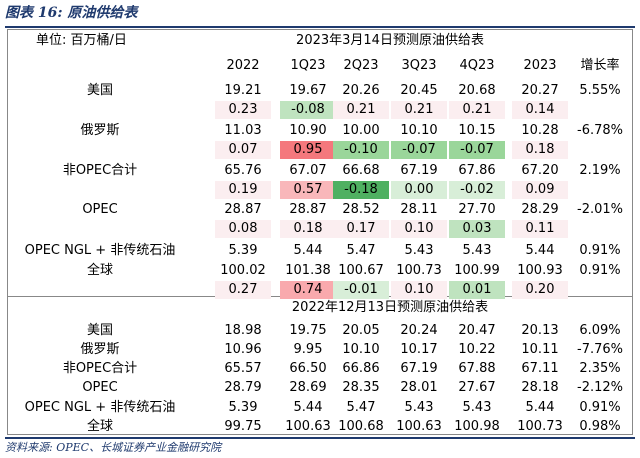 This screenshot has width=640, height=458. What do you see at coordinates (243, 368) in the screenshot?
I see `table-cell: 65.57` at bounding box center [243, 368].